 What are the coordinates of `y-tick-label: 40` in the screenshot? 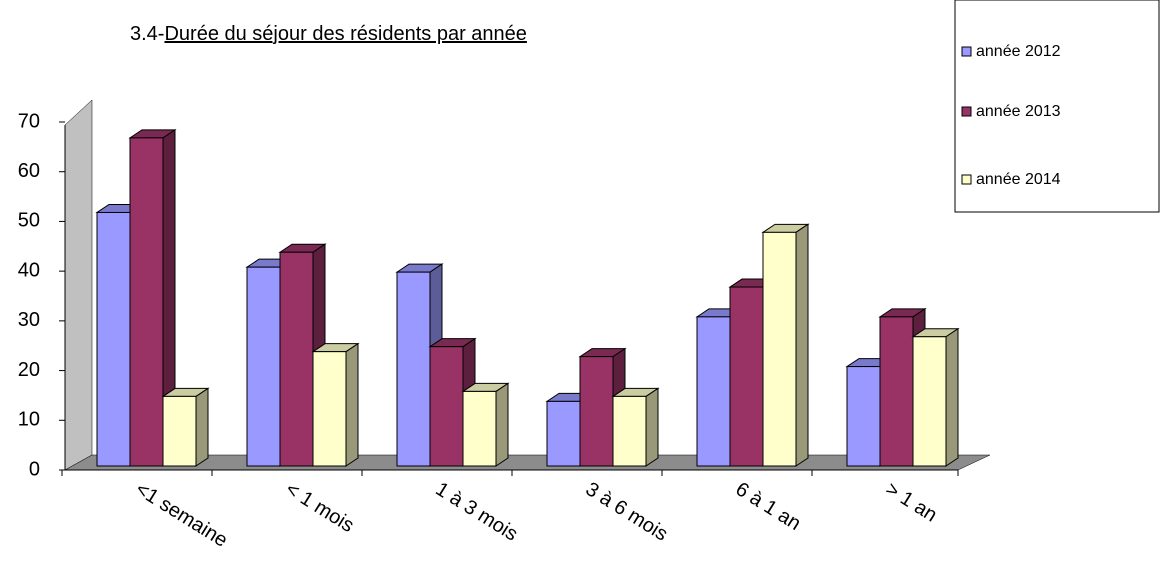 It's located at (29, 270).